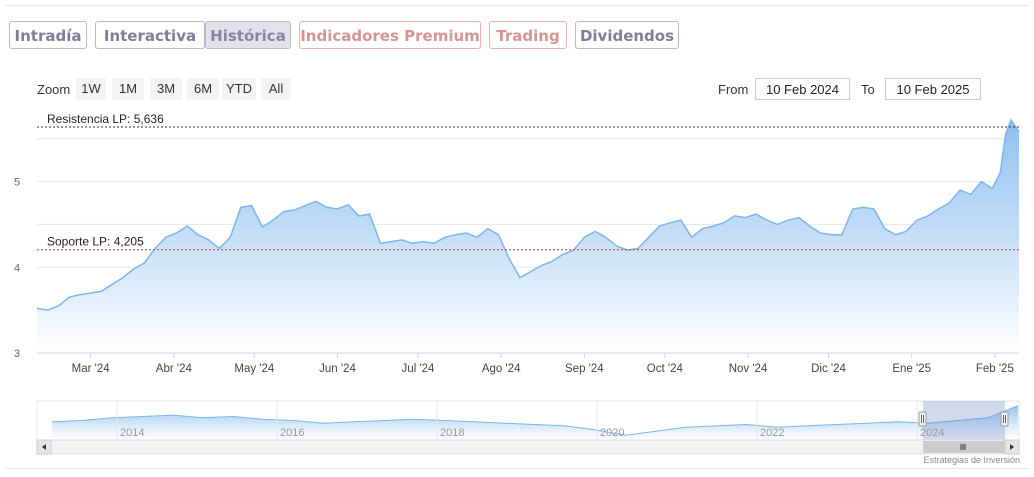  I want to click on navigator-left-handle, so click(922, 419).